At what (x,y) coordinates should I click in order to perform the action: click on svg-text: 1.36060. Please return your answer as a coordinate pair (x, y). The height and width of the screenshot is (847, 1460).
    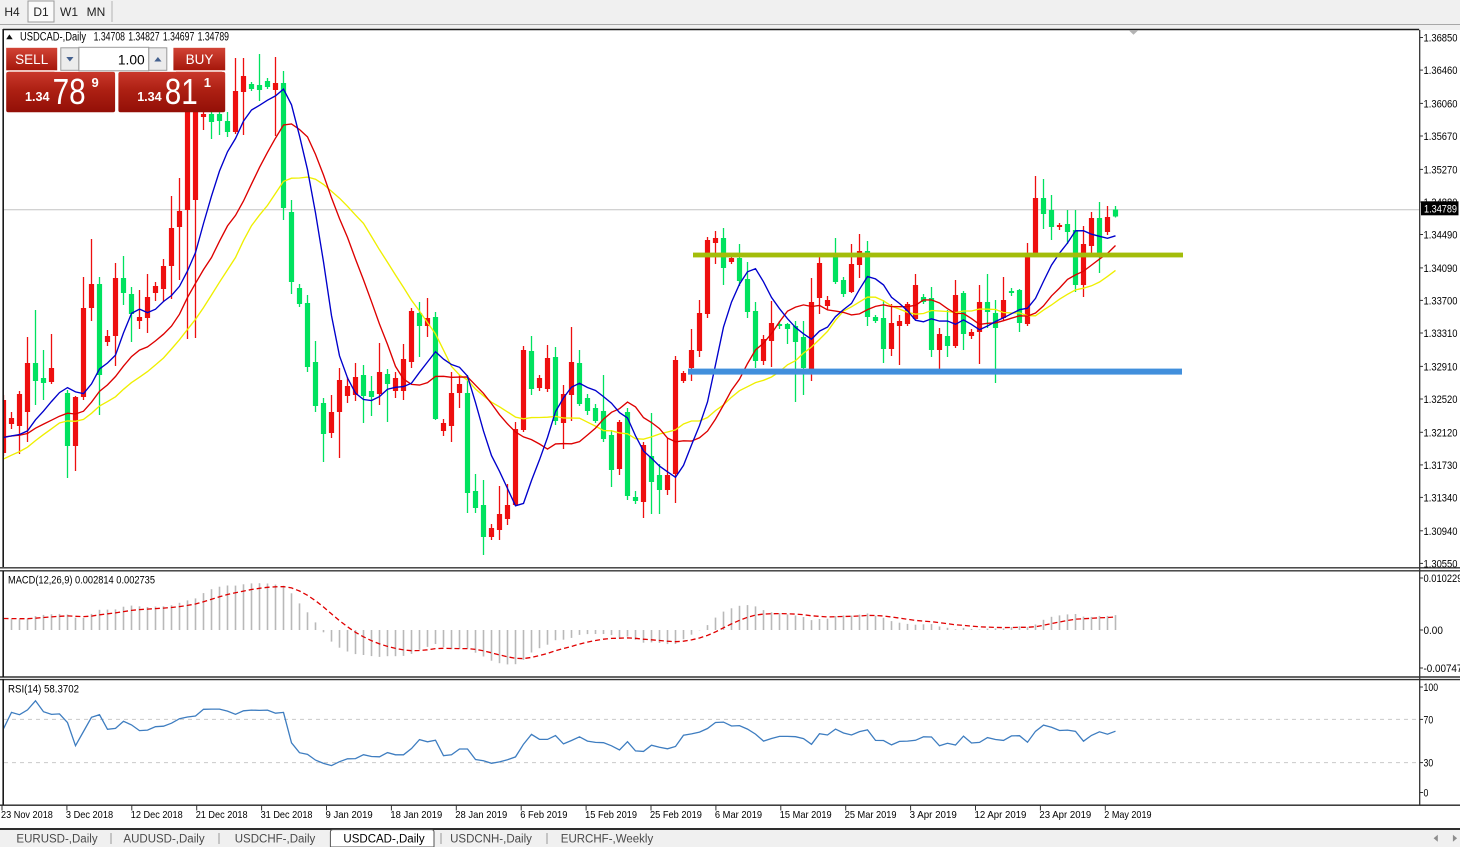
    Looking at the image, I should click on (1441, 104).